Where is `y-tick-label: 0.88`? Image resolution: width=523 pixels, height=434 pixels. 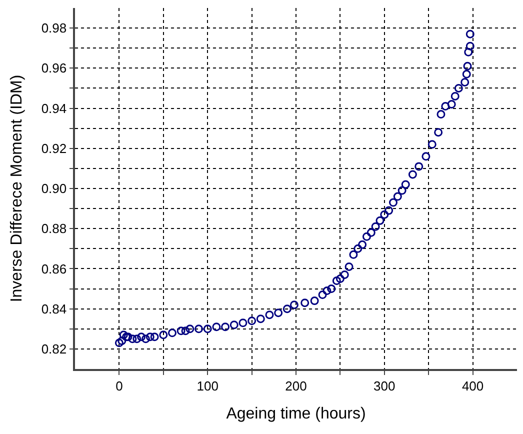 y-tick-label: 0.88 is located at coordinates (54, 228).